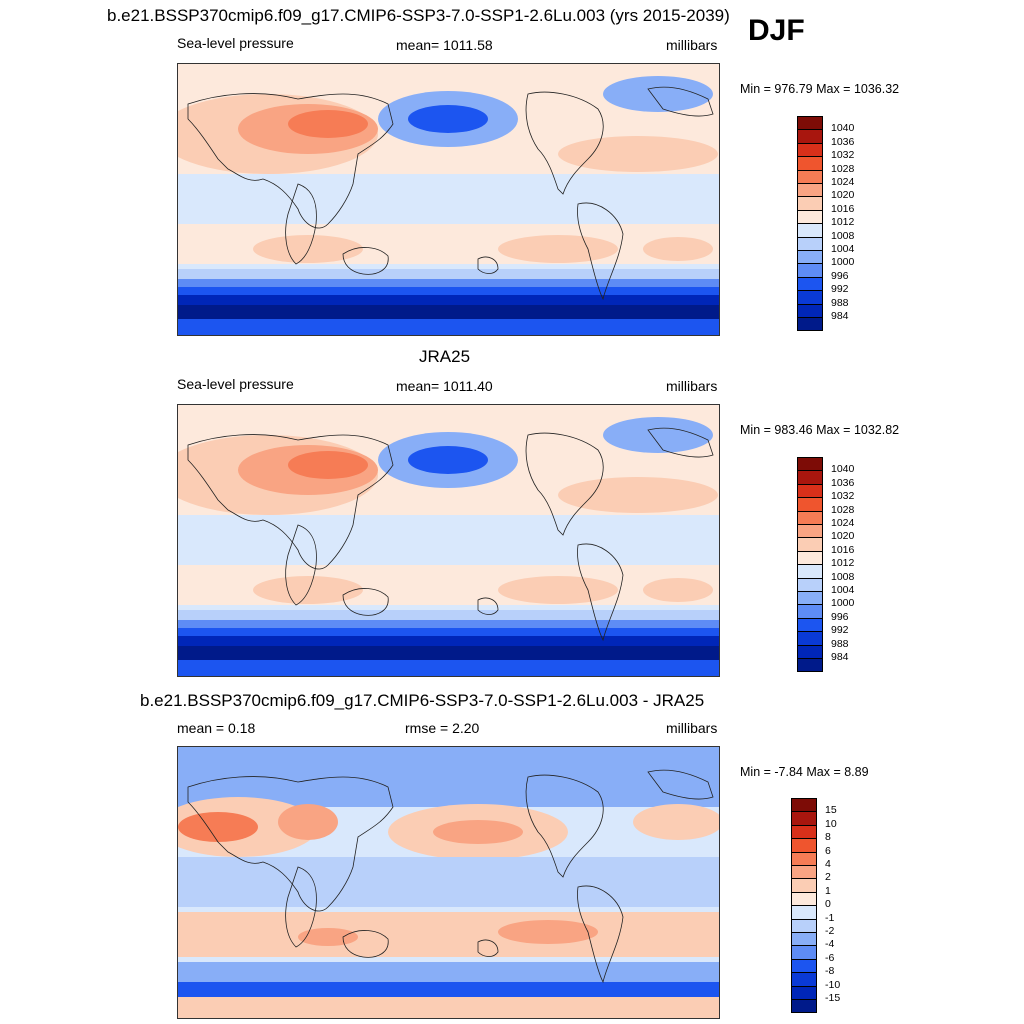 Image resolution: width=1024 pixels, height=1024 pixels. Describe the element at coordinates (448, 989) in the screenshot. I see `southern-negative-band-strong` at that location.